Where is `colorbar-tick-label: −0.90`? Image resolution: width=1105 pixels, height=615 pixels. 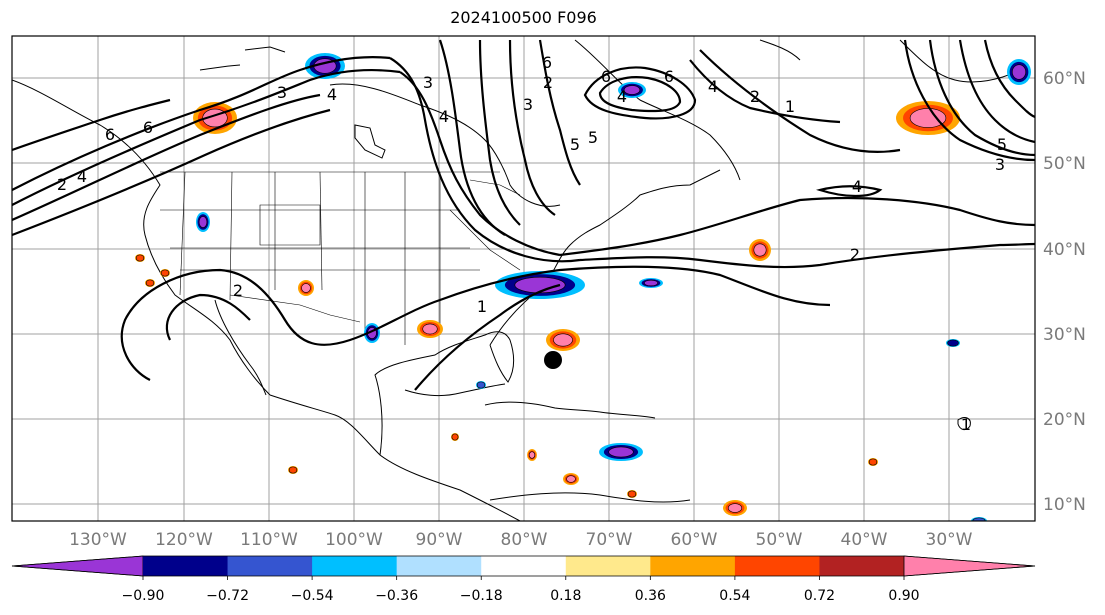
colorbar-tick-label: −0.90 is located at coordinates (143, 596).